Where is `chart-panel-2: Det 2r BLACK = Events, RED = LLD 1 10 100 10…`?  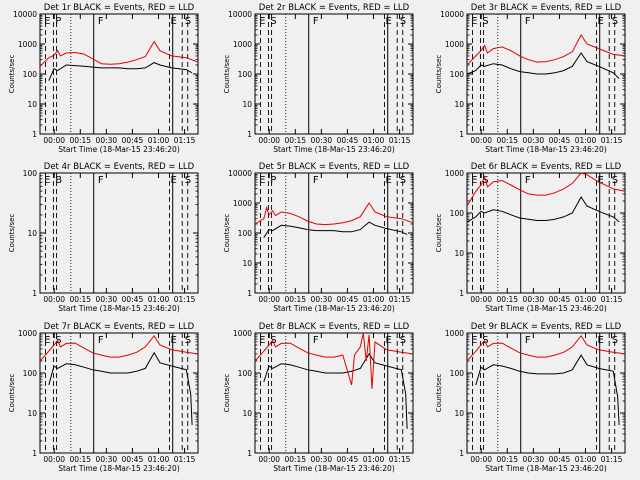 chart-panel-2: Det 2r BLACK = Events, RED = LLD 1 10 100 10… is located at coordinates (318, 78).